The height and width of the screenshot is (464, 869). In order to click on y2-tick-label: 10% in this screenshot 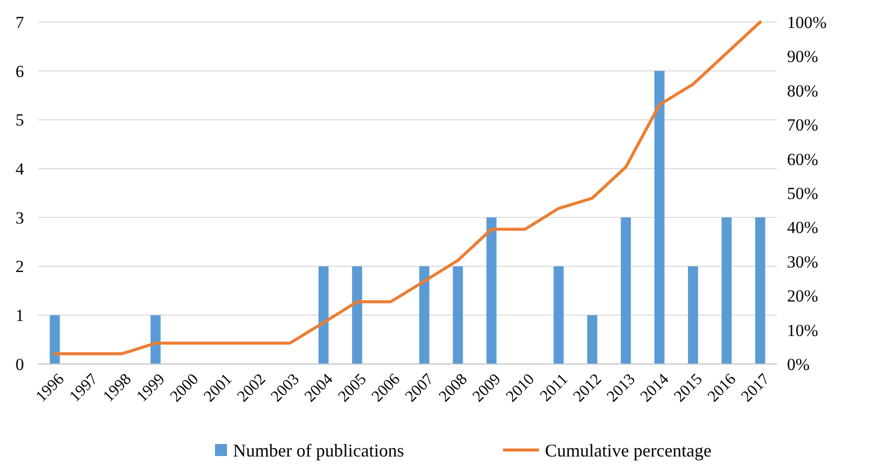, I will do `click(802, 330)`.